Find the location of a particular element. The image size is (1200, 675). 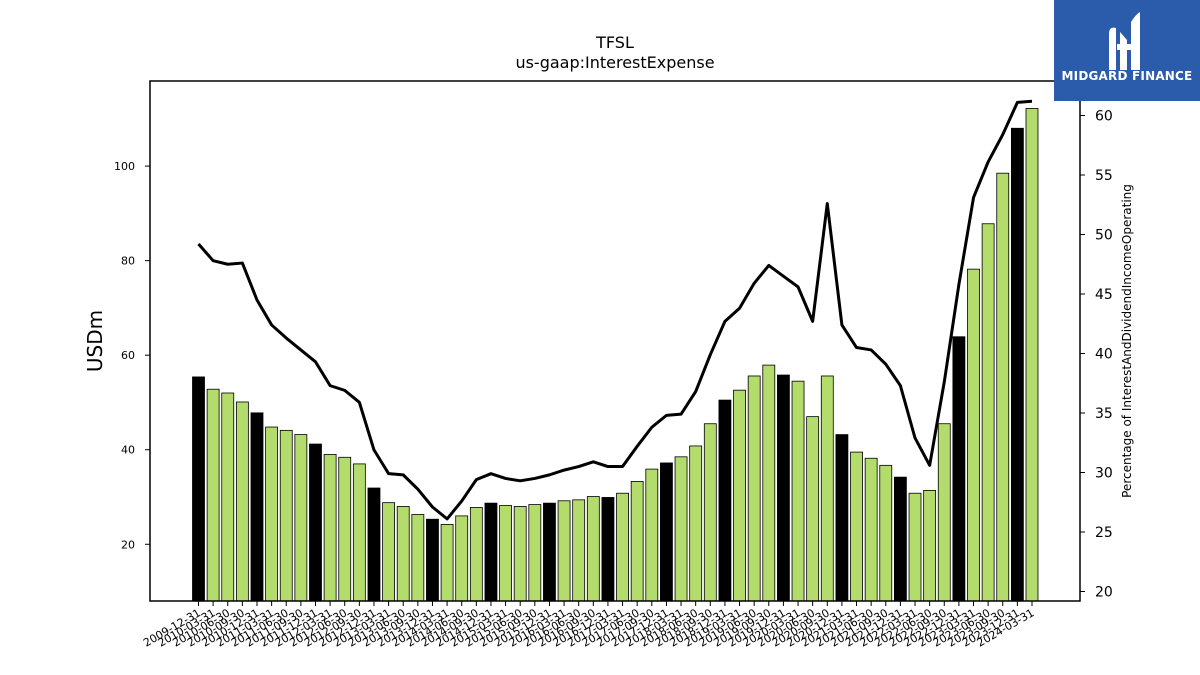

y2-tick-label: 60 is located at coordinates (1104, 117).